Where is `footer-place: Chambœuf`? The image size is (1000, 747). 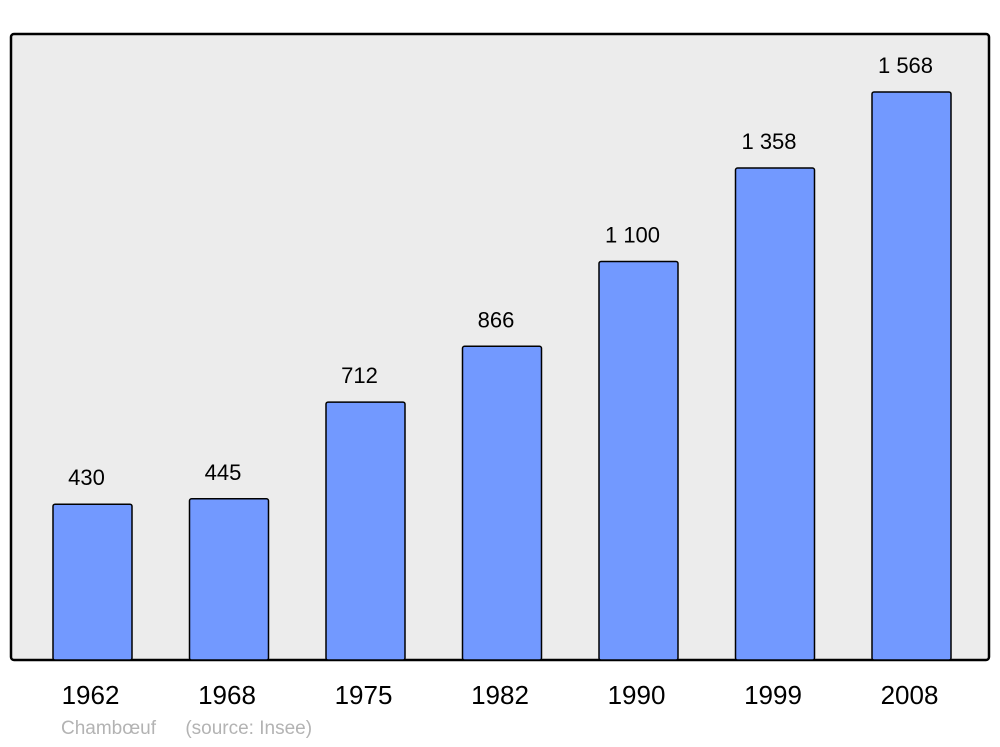
footer-place: Chambœuf is located at coordinates (109, 728).